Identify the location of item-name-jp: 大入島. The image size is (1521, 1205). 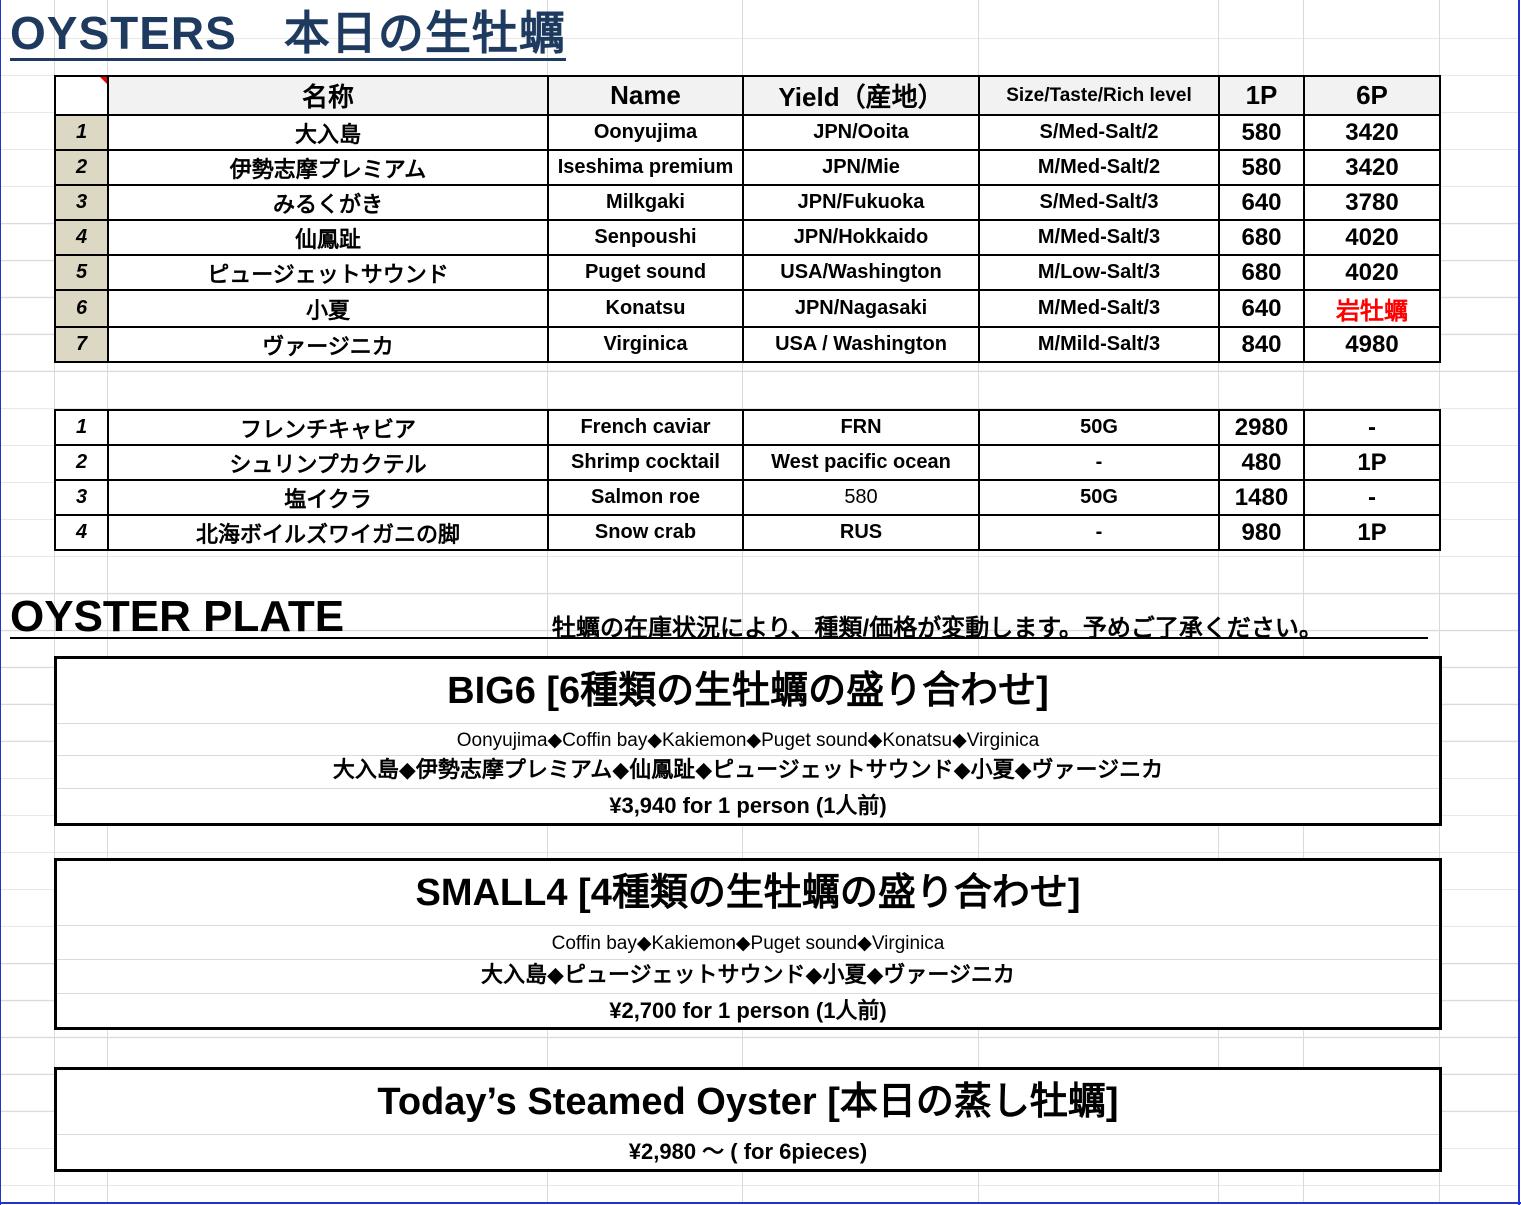
(328, 132).